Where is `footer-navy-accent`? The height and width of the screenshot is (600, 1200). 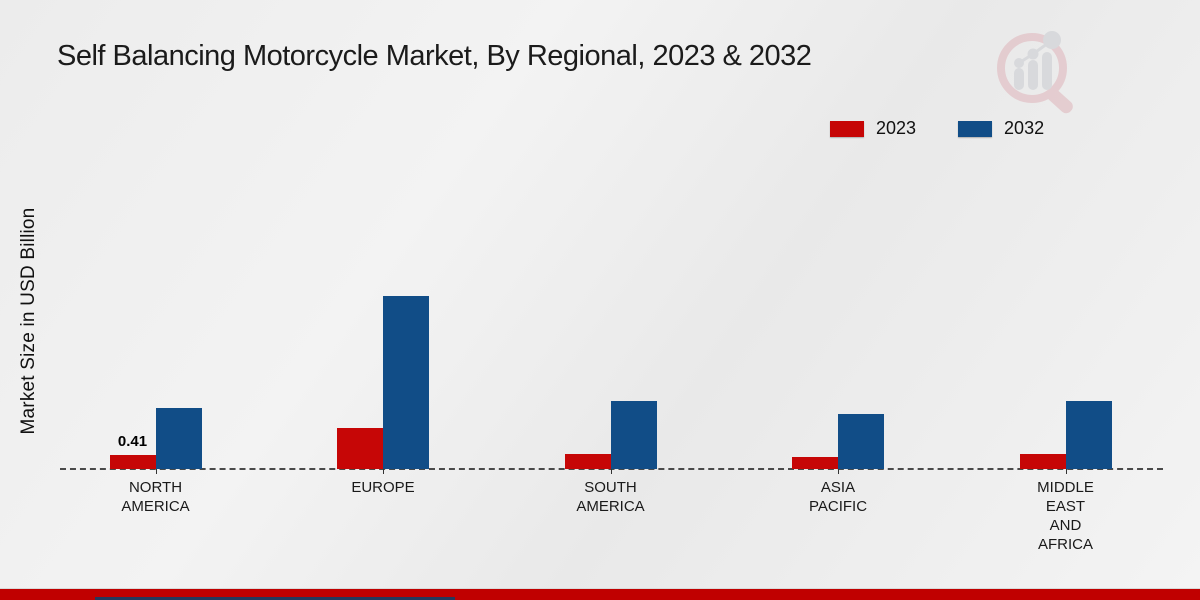
footer-navy-accent is located at coordinates (275, 598).